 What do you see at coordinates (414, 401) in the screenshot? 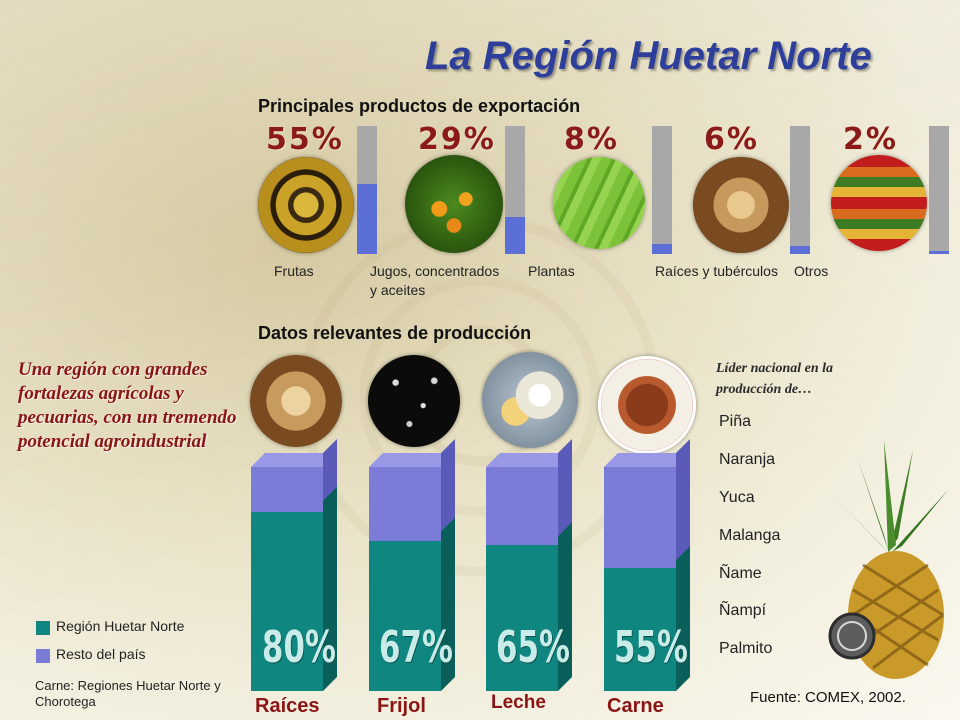
I see `black-beans-photo` at bounding box center [414, 401].